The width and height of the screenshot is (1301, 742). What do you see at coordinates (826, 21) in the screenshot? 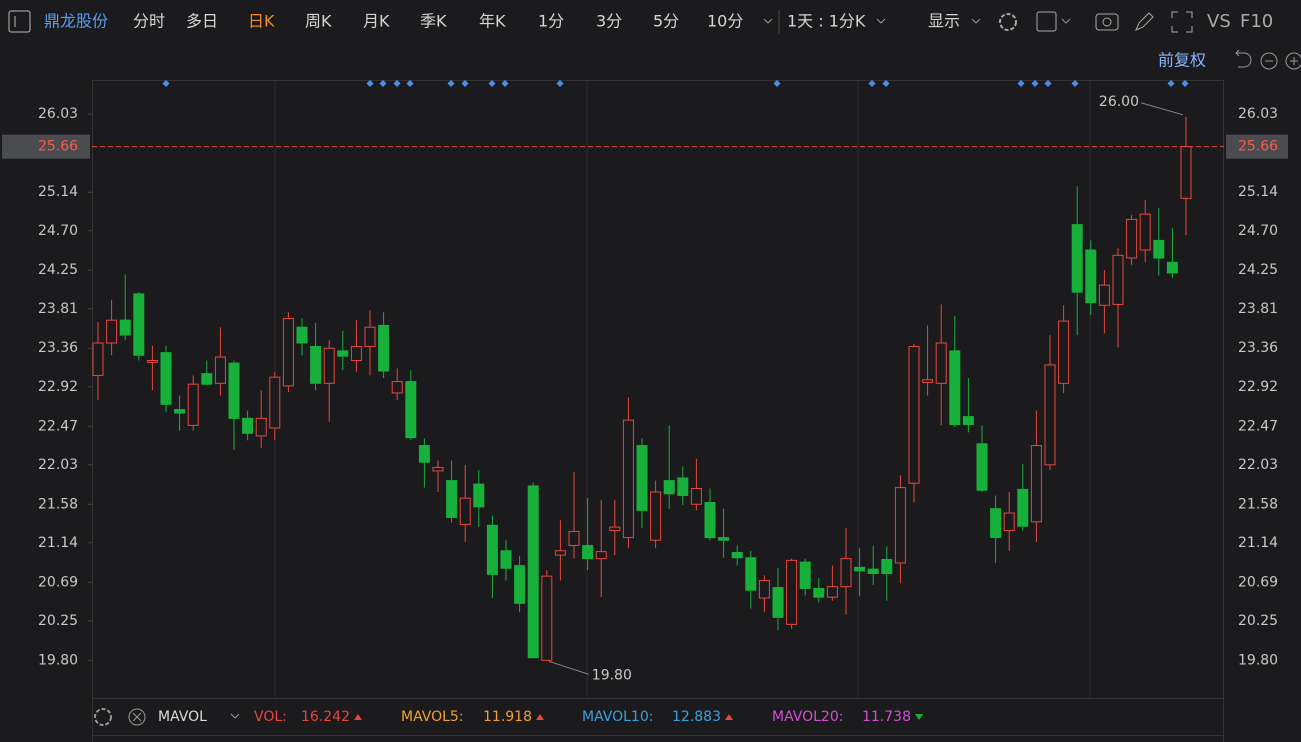
I see `interval-select: 1天 : 1分K` at bounding box center [826, 21].